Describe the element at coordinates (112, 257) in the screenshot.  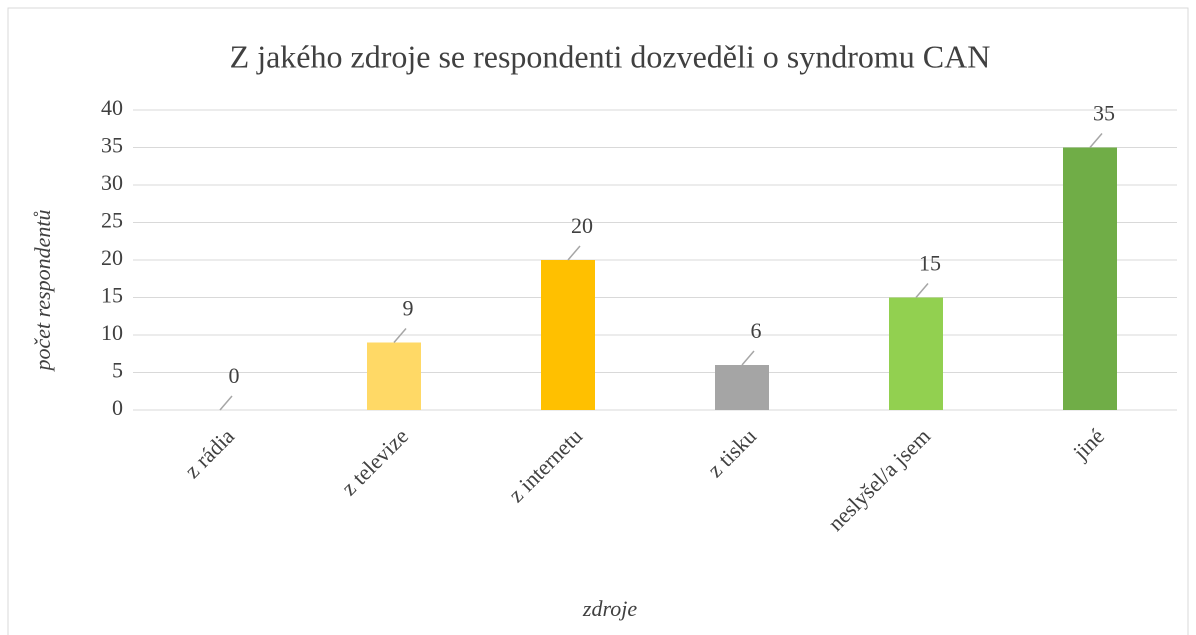
I see `y-tick-label: 20` at that location.